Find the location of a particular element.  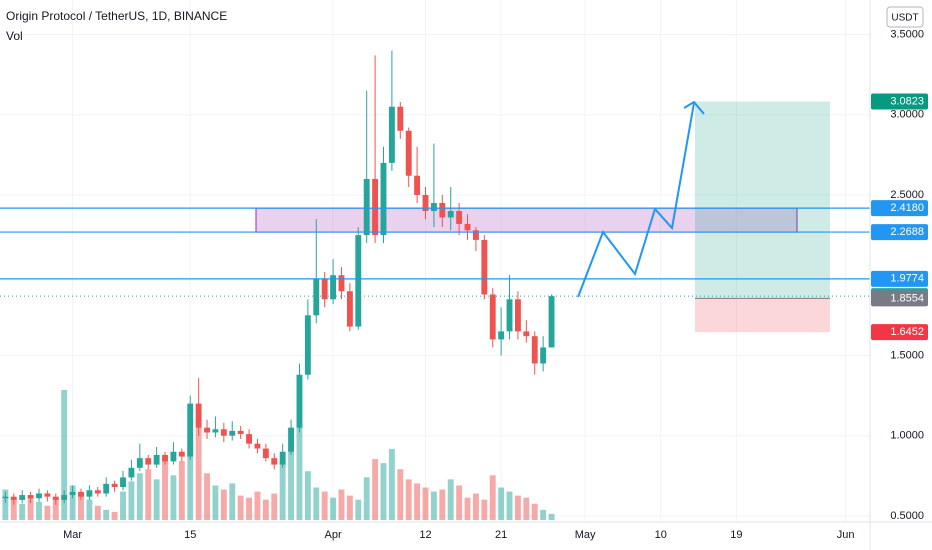

y-tick-label: 3.0000 is located at coordinates (907, 115).